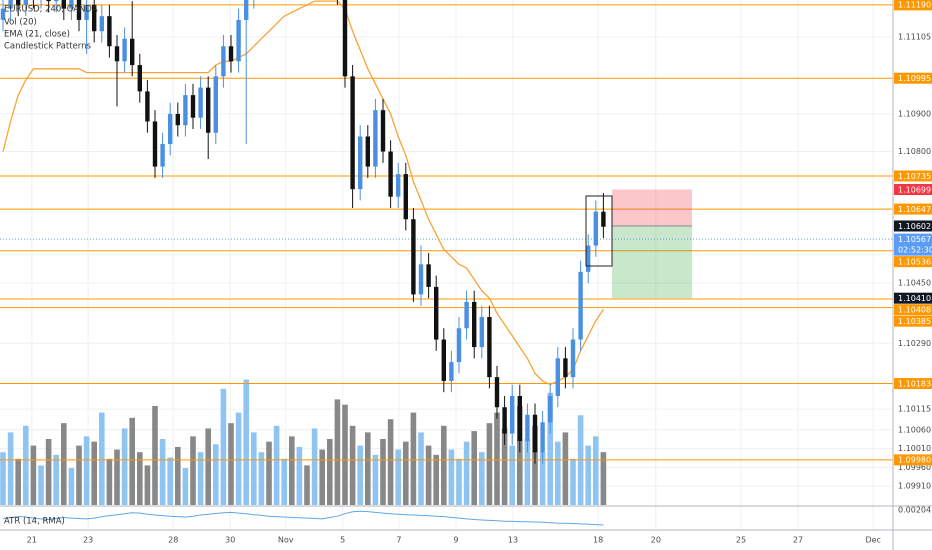 This screenshot has width=932, height=550. I want to click on x-tick-label: 30, so click(230, 540).